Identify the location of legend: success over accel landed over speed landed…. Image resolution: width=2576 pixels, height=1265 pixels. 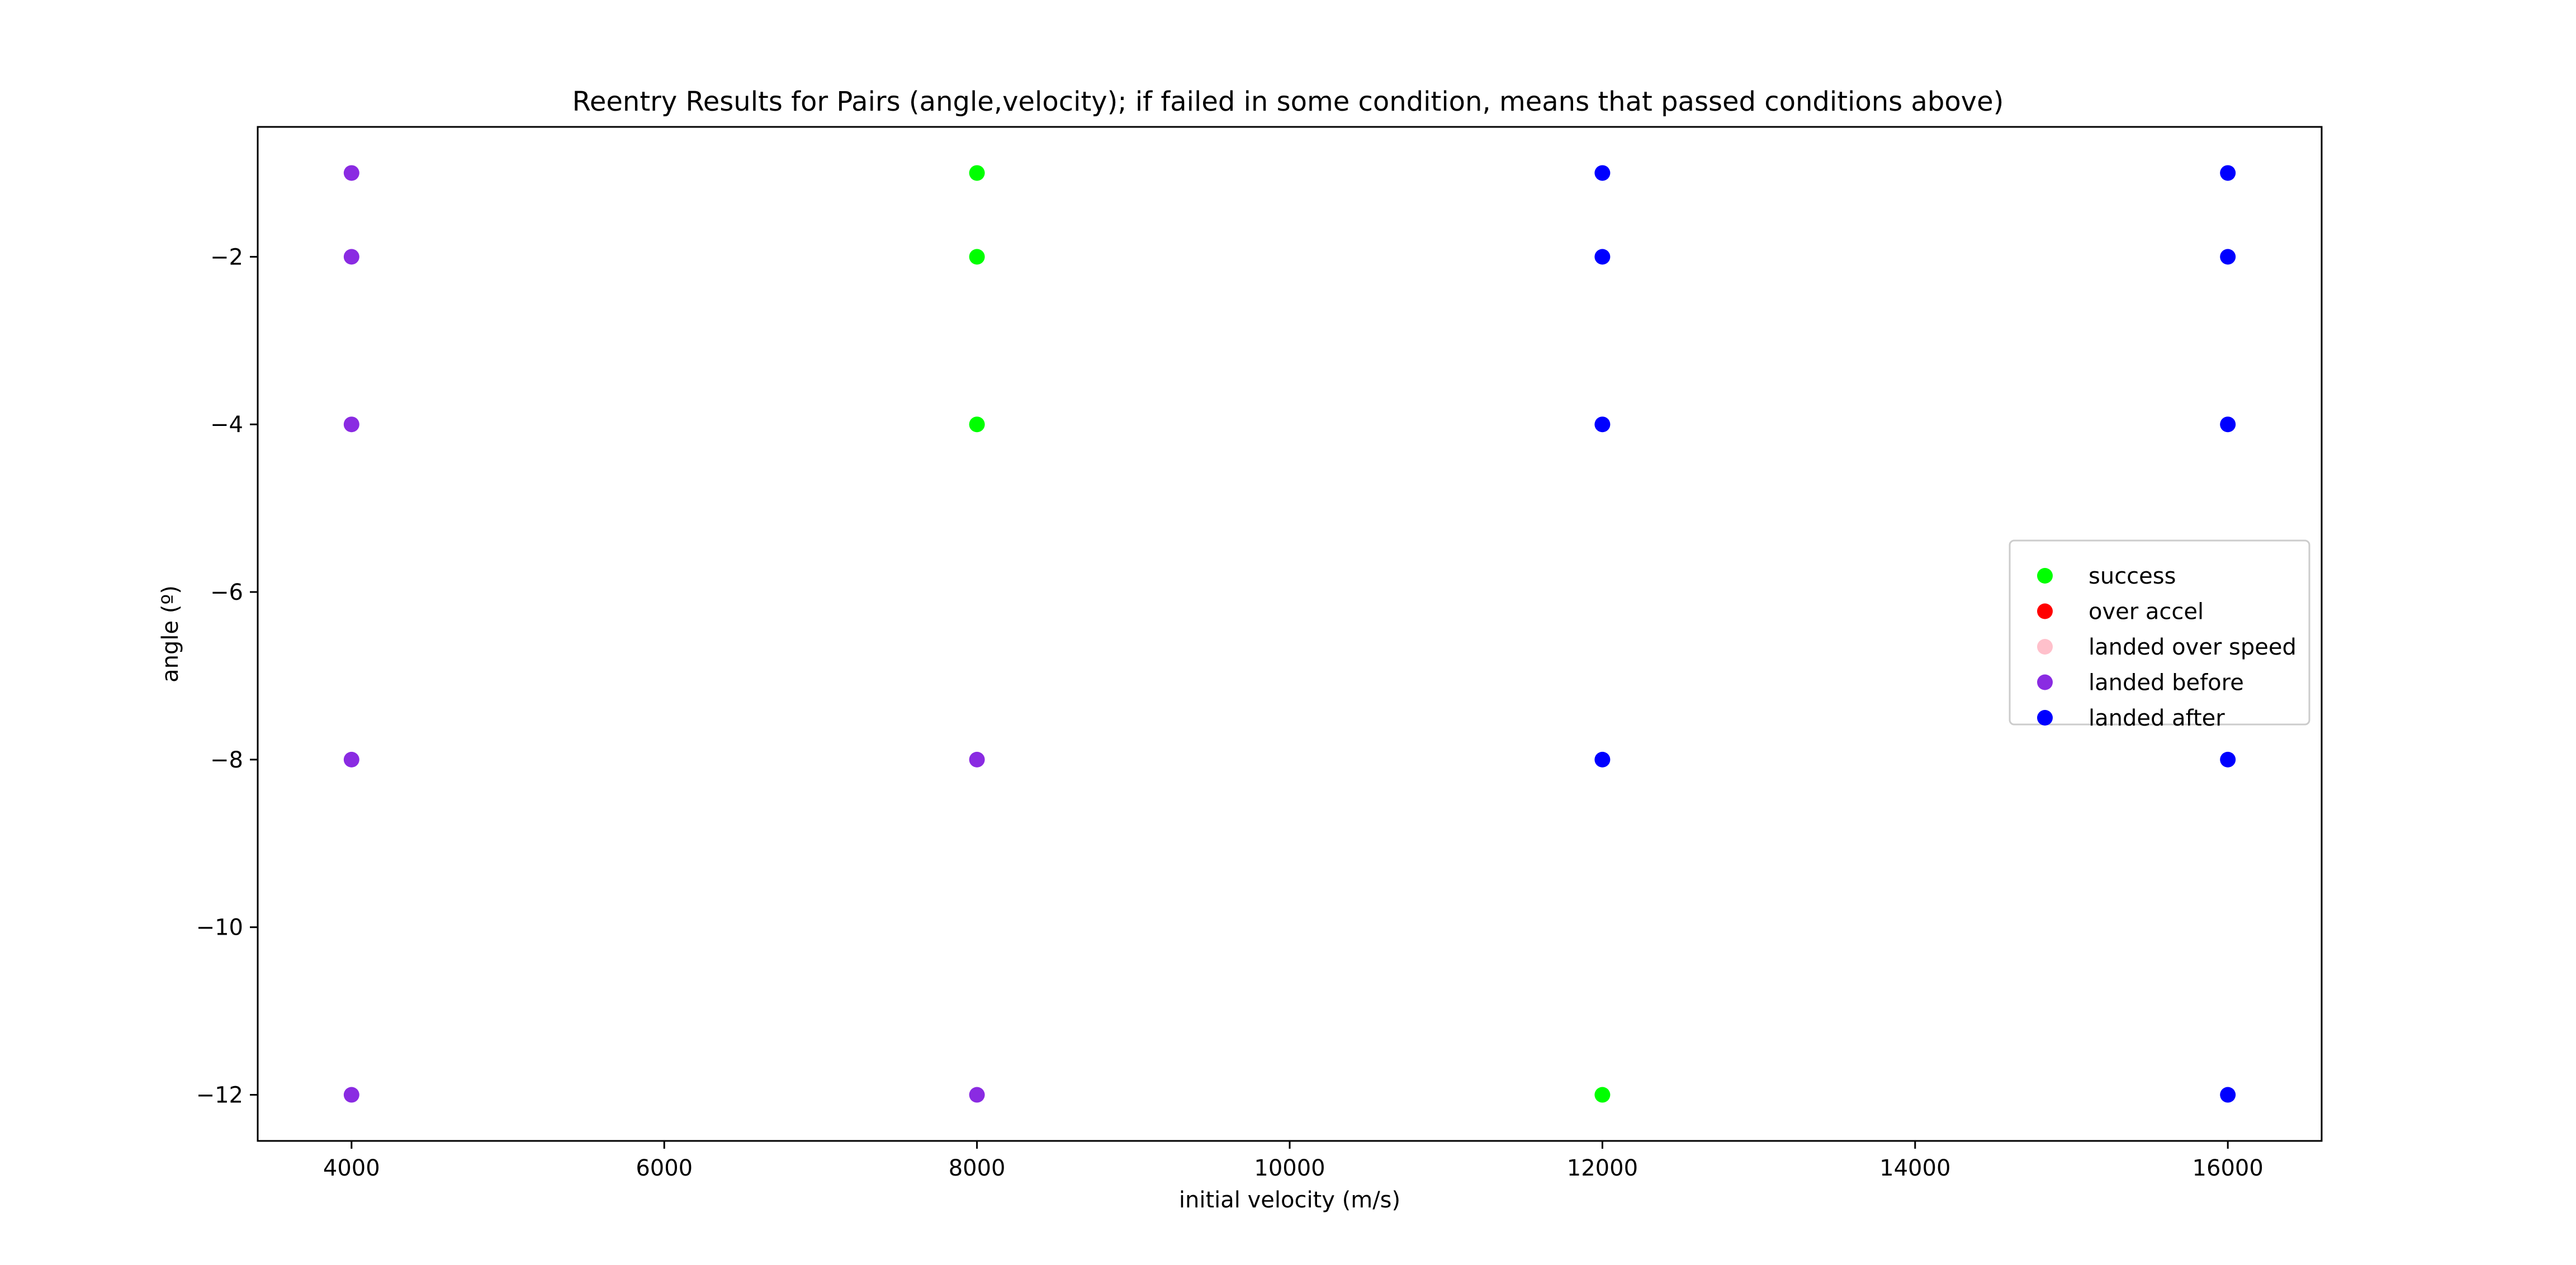
(2159, 635).